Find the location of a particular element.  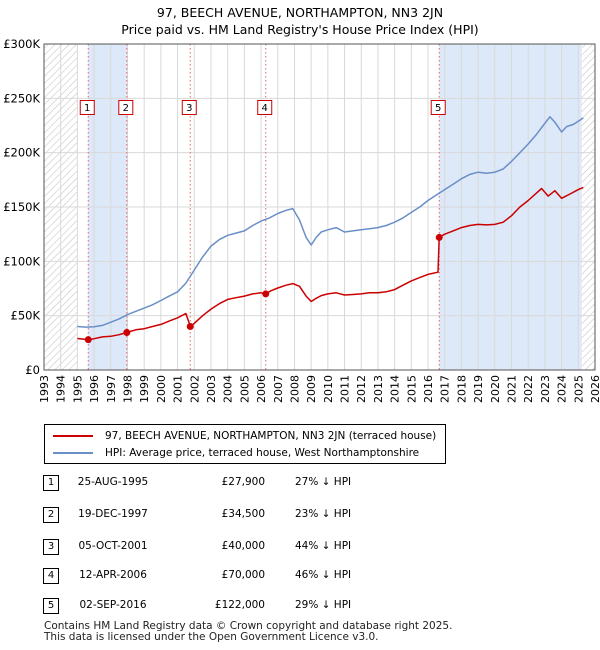

sale-label-number: 3 is located at coordinates (189, 108).